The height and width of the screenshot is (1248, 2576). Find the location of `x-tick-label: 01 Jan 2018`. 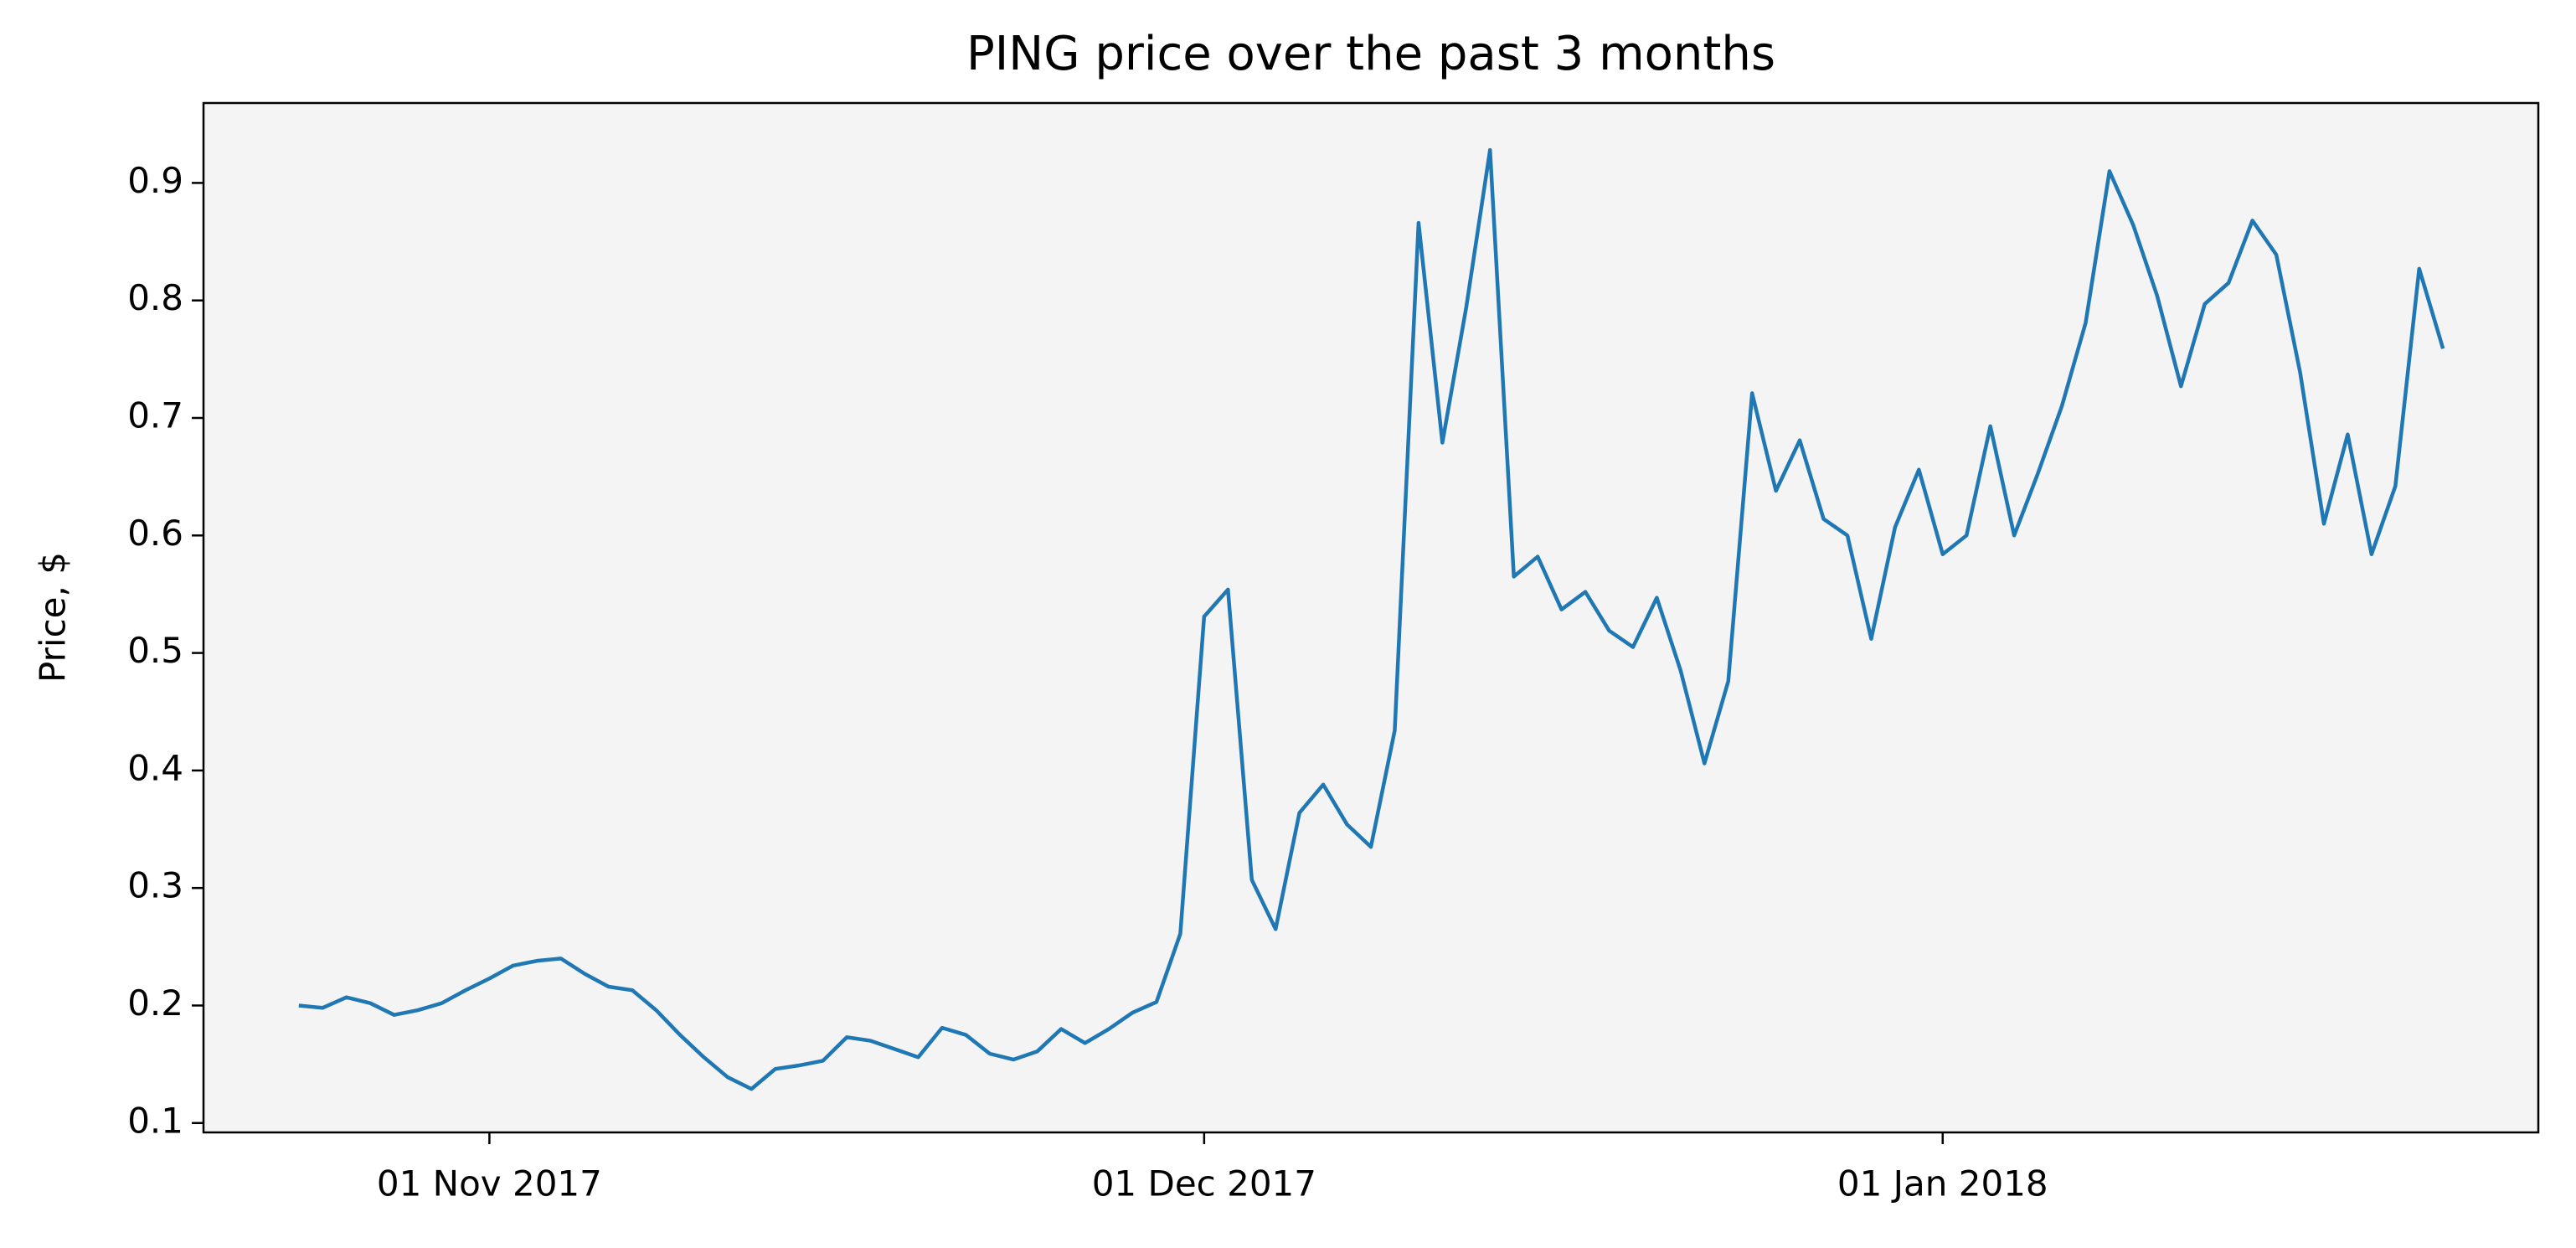

x-tick-label: 01 Jan 2018 is located at coordinates (1942, 1183).